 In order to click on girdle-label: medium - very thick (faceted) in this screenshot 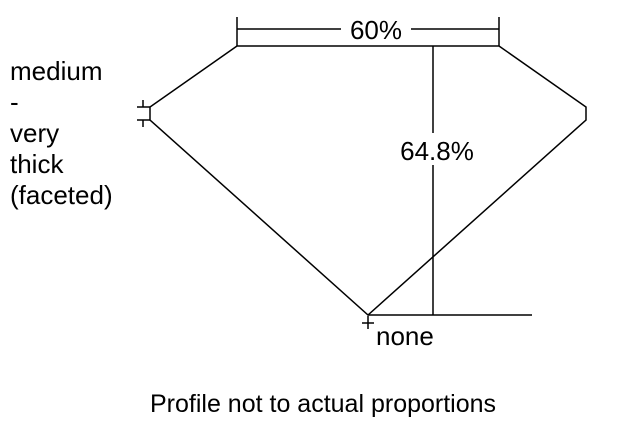, I will do `click(61, 133)`.